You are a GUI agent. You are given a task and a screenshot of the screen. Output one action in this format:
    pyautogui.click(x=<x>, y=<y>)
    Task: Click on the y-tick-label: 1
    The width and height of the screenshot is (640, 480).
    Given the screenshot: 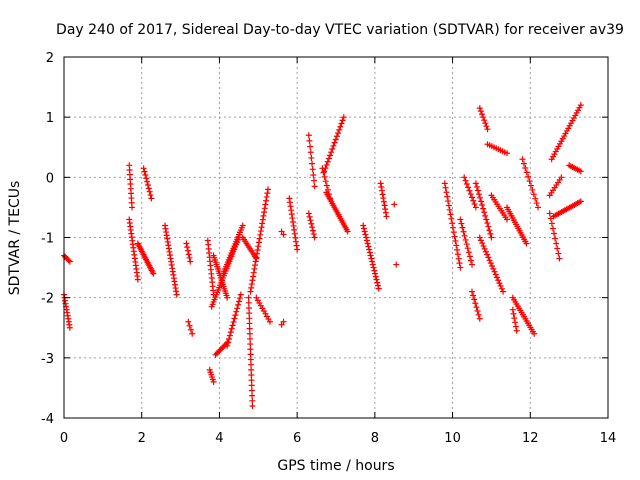 What is the action you would take?
    pyautogui.click(x=50, y=118)
    